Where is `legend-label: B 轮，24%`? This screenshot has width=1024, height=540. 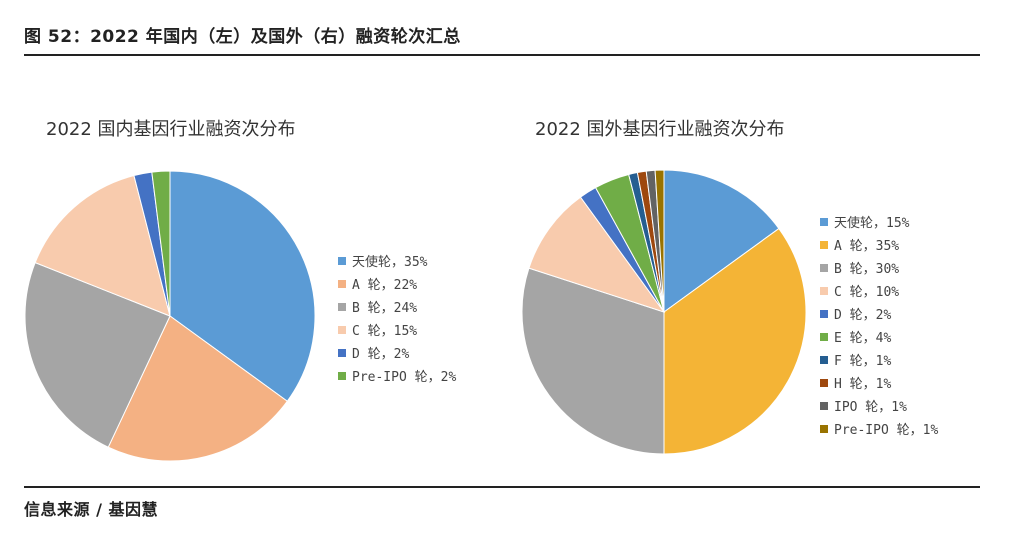
legend-label: B 轮，24% is located at coordinates (385, 308).